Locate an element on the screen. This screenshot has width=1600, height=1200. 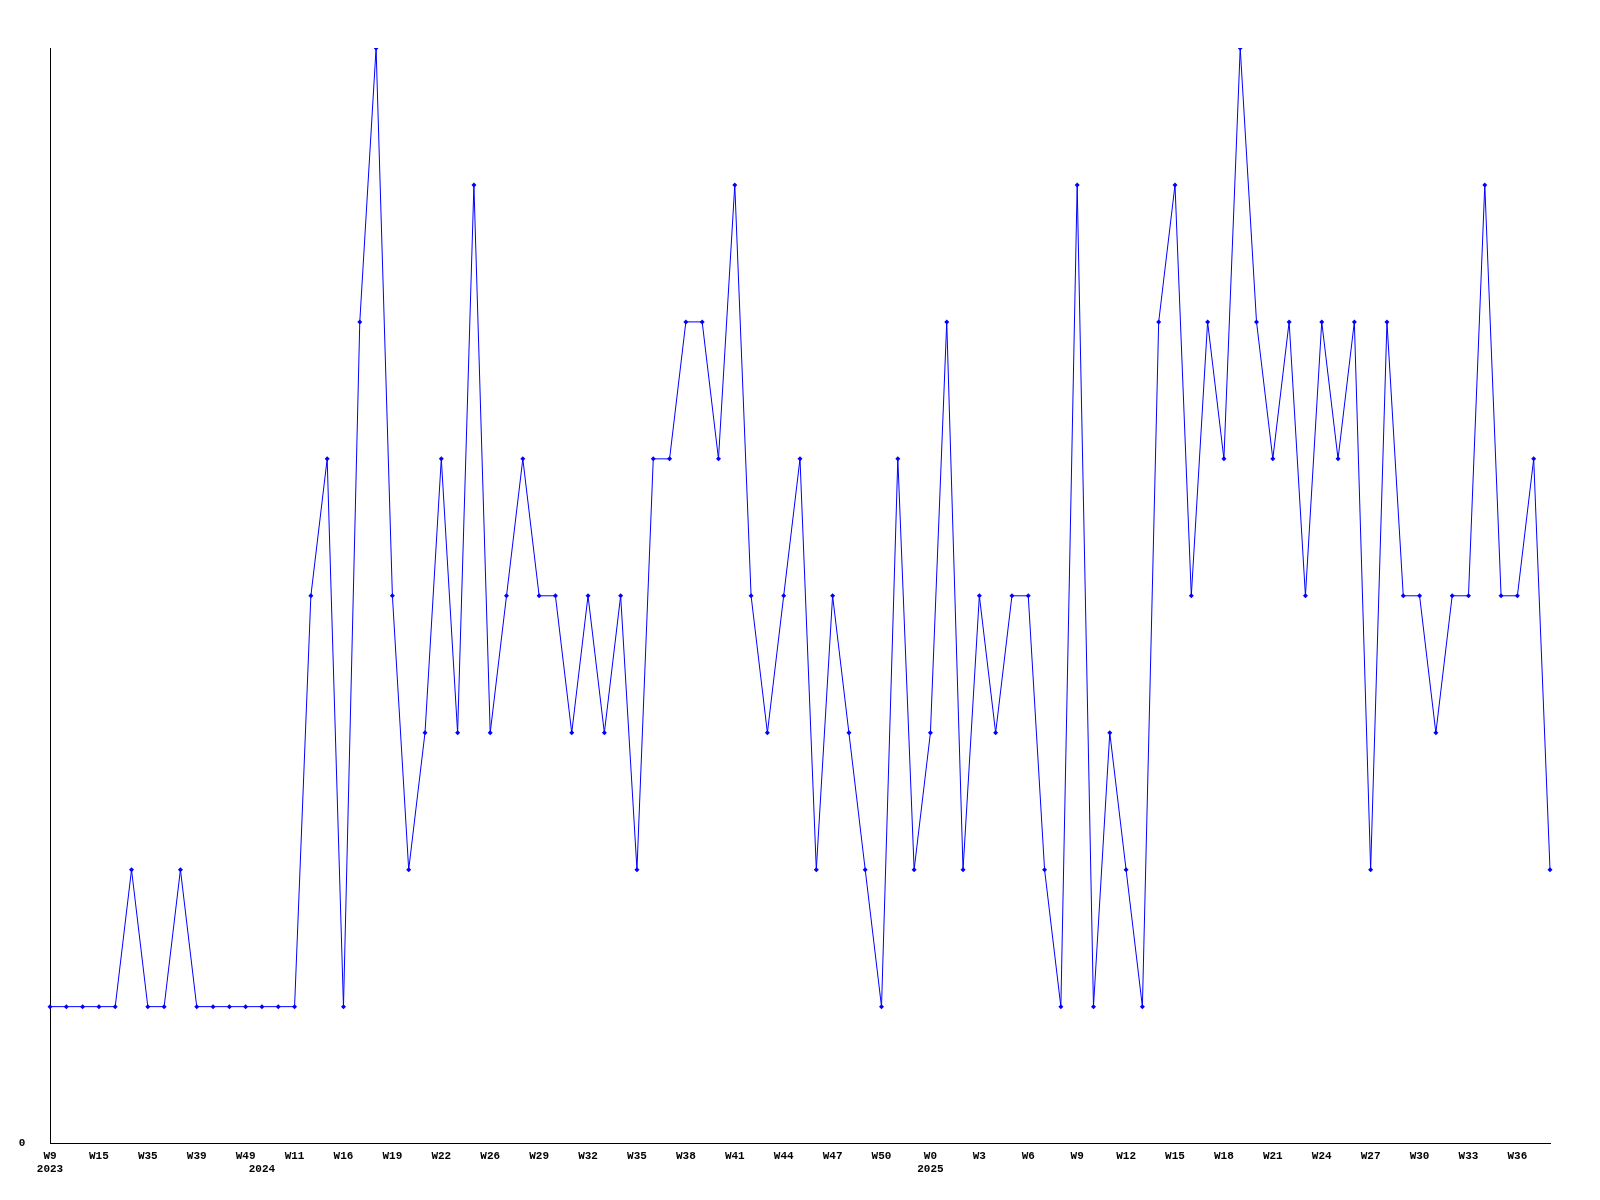
text: 0 is located at coordinates (22, 1143).